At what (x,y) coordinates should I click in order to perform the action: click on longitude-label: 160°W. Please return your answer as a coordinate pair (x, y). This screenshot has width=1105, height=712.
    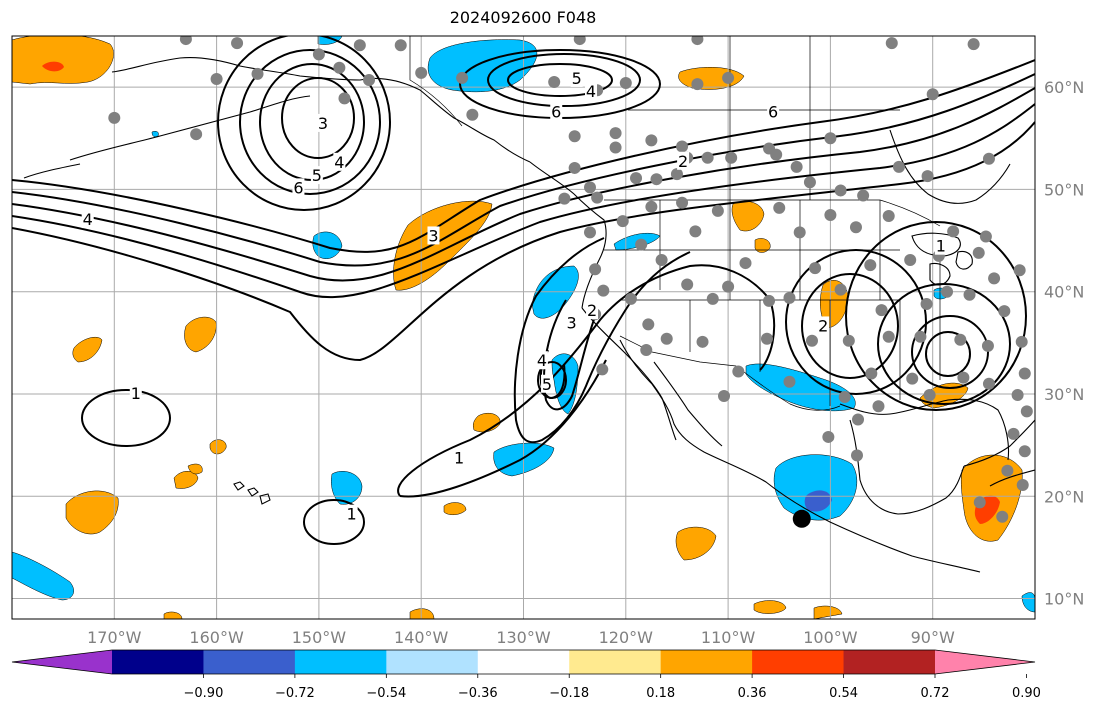
    Looking at the image, I should click on (216, 637).